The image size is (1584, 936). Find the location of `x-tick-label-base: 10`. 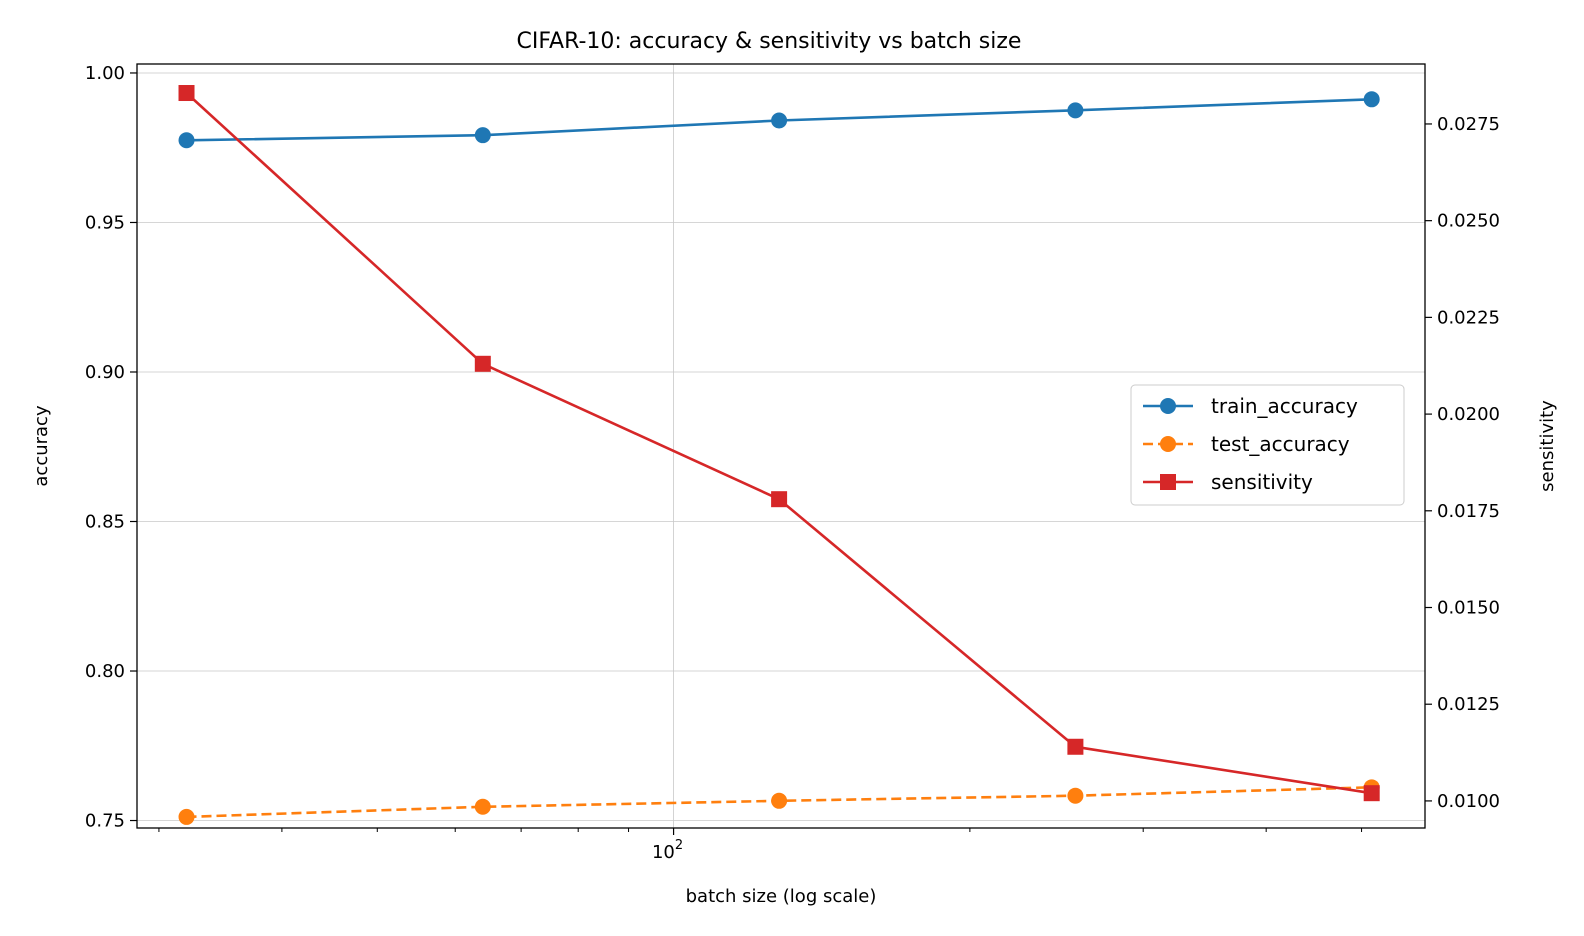

x-tick-label-base: 10 is located at coordinates (663, 852).